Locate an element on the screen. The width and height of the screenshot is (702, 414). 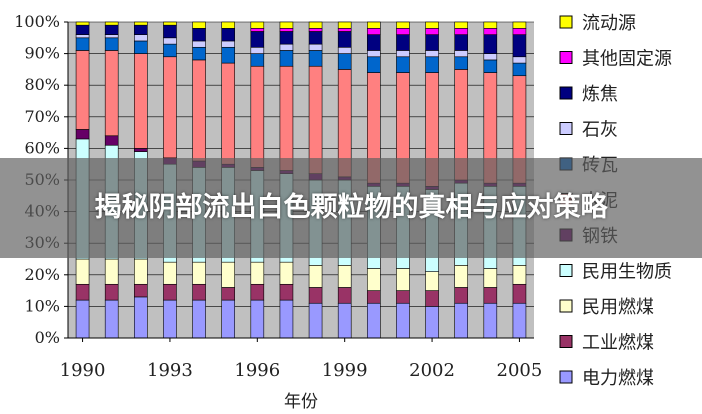
legend-label: 民用燃煤 is located at coordinates (618, 307).